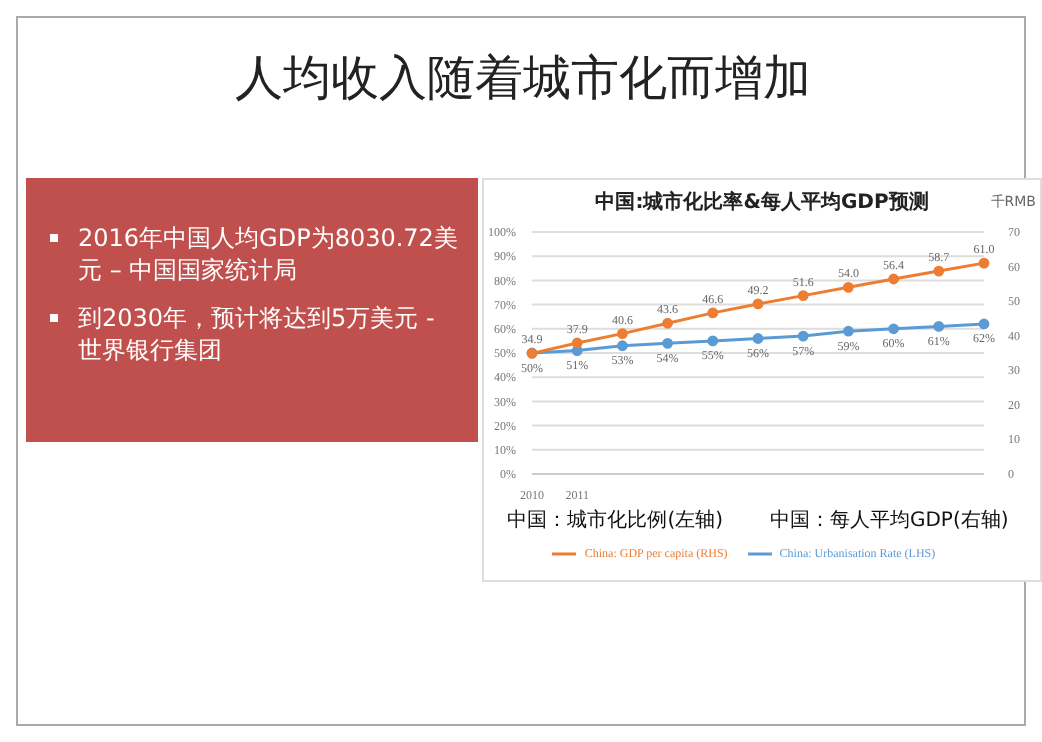 This screenshot has height=742, width=1042. Describe the element at coordinates (889, 520) in the screenshot. I see `text: 中国：每人平均GDP(右轴)` at that location.